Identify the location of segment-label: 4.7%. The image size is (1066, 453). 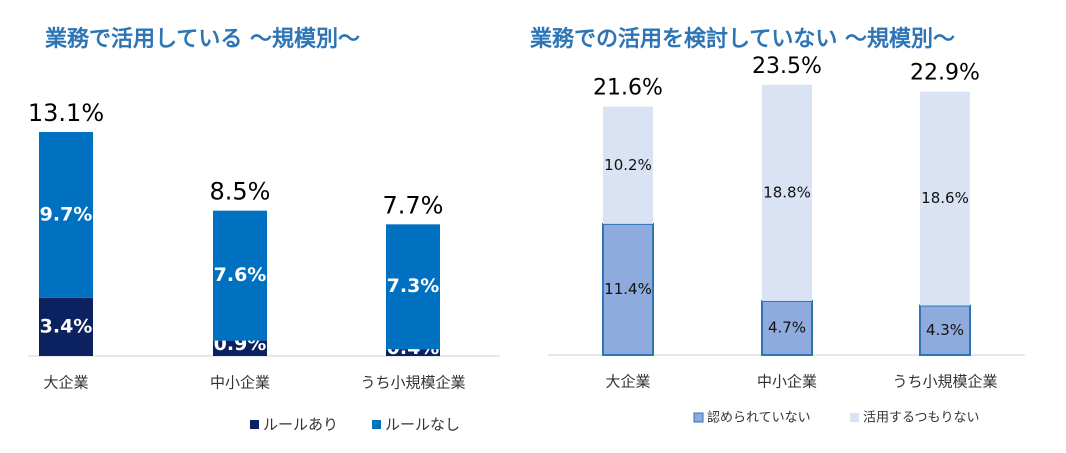
(787, 327).